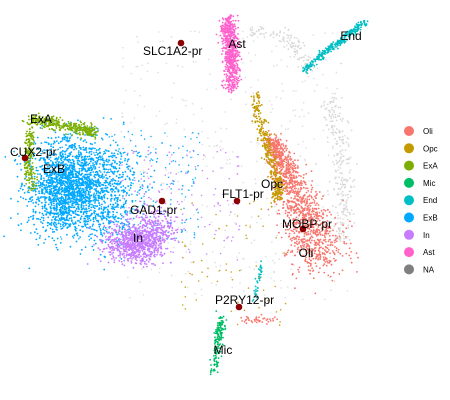 The width and height of the screenshot is (450, 400). What do you see at coordinates (430, 218) in the screenshot?
I see `legend-label-exb: ExB` at bounding box center [430, 218].